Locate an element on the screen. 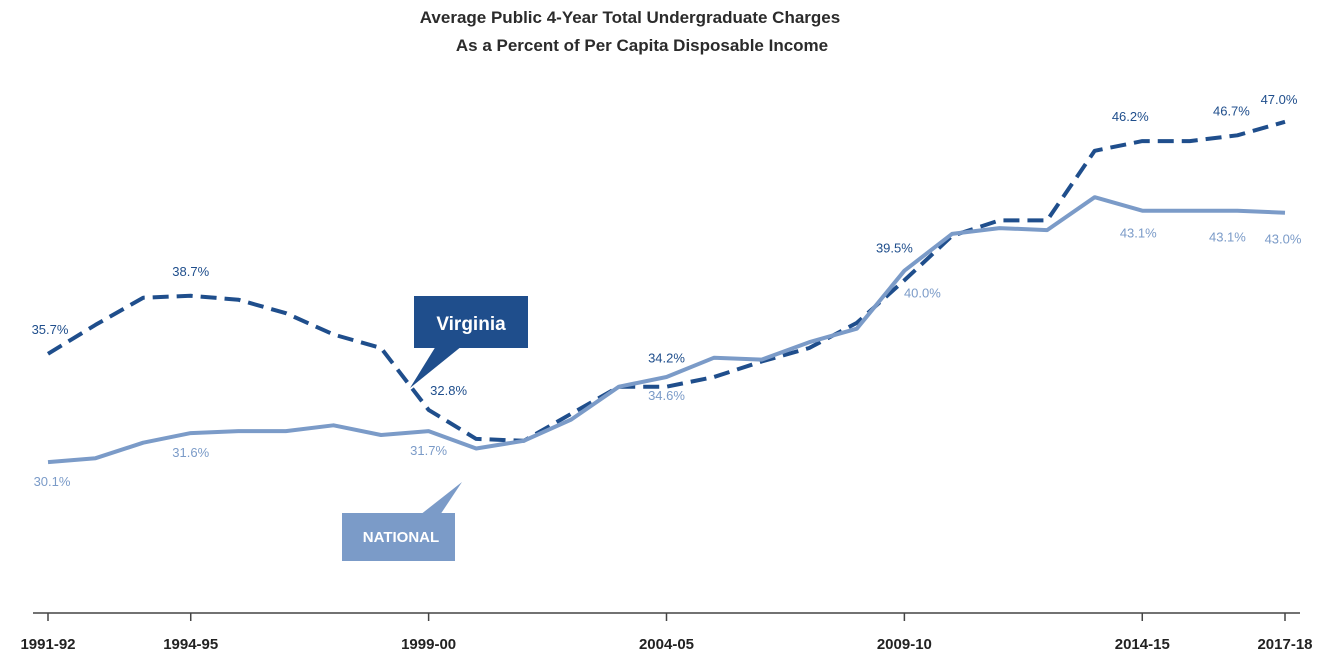 Image resolution: width=1333 pixels, height=655 pixels. data-label-national-3: 31.6% is located at coordinates (190, 452).